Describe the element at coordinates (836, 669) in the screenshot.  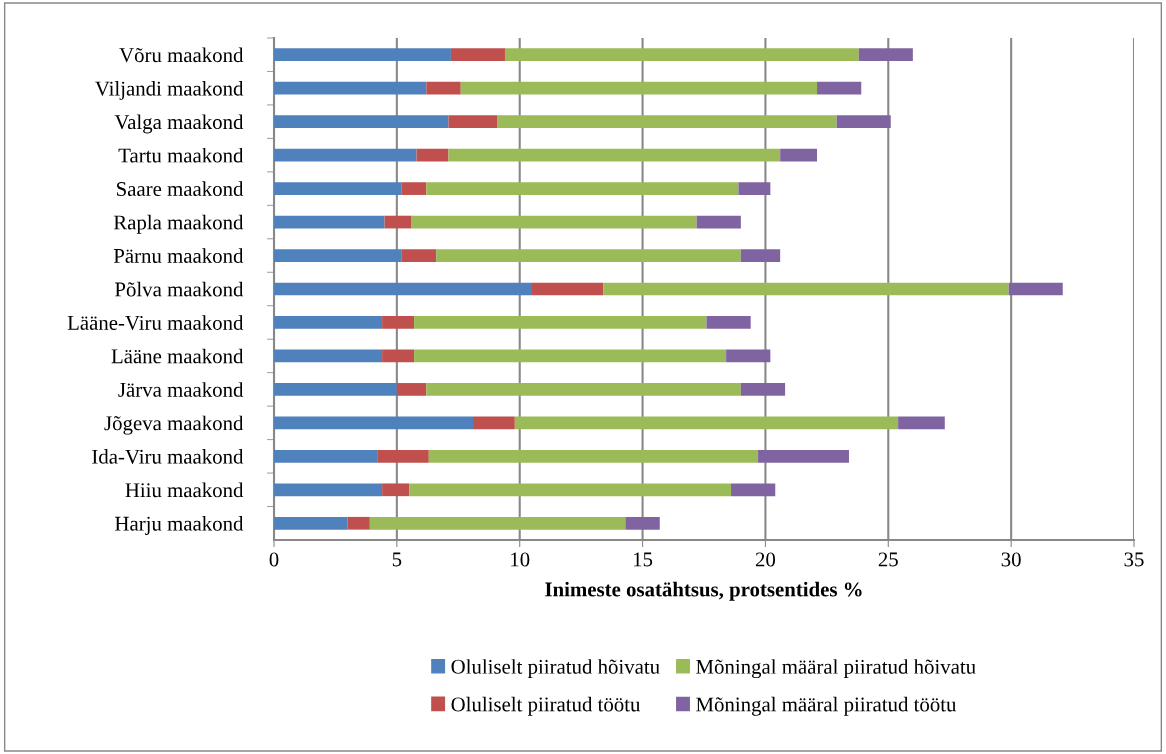
I see `legend-label: Mõningal määral piiratud hõivatu` at that location.